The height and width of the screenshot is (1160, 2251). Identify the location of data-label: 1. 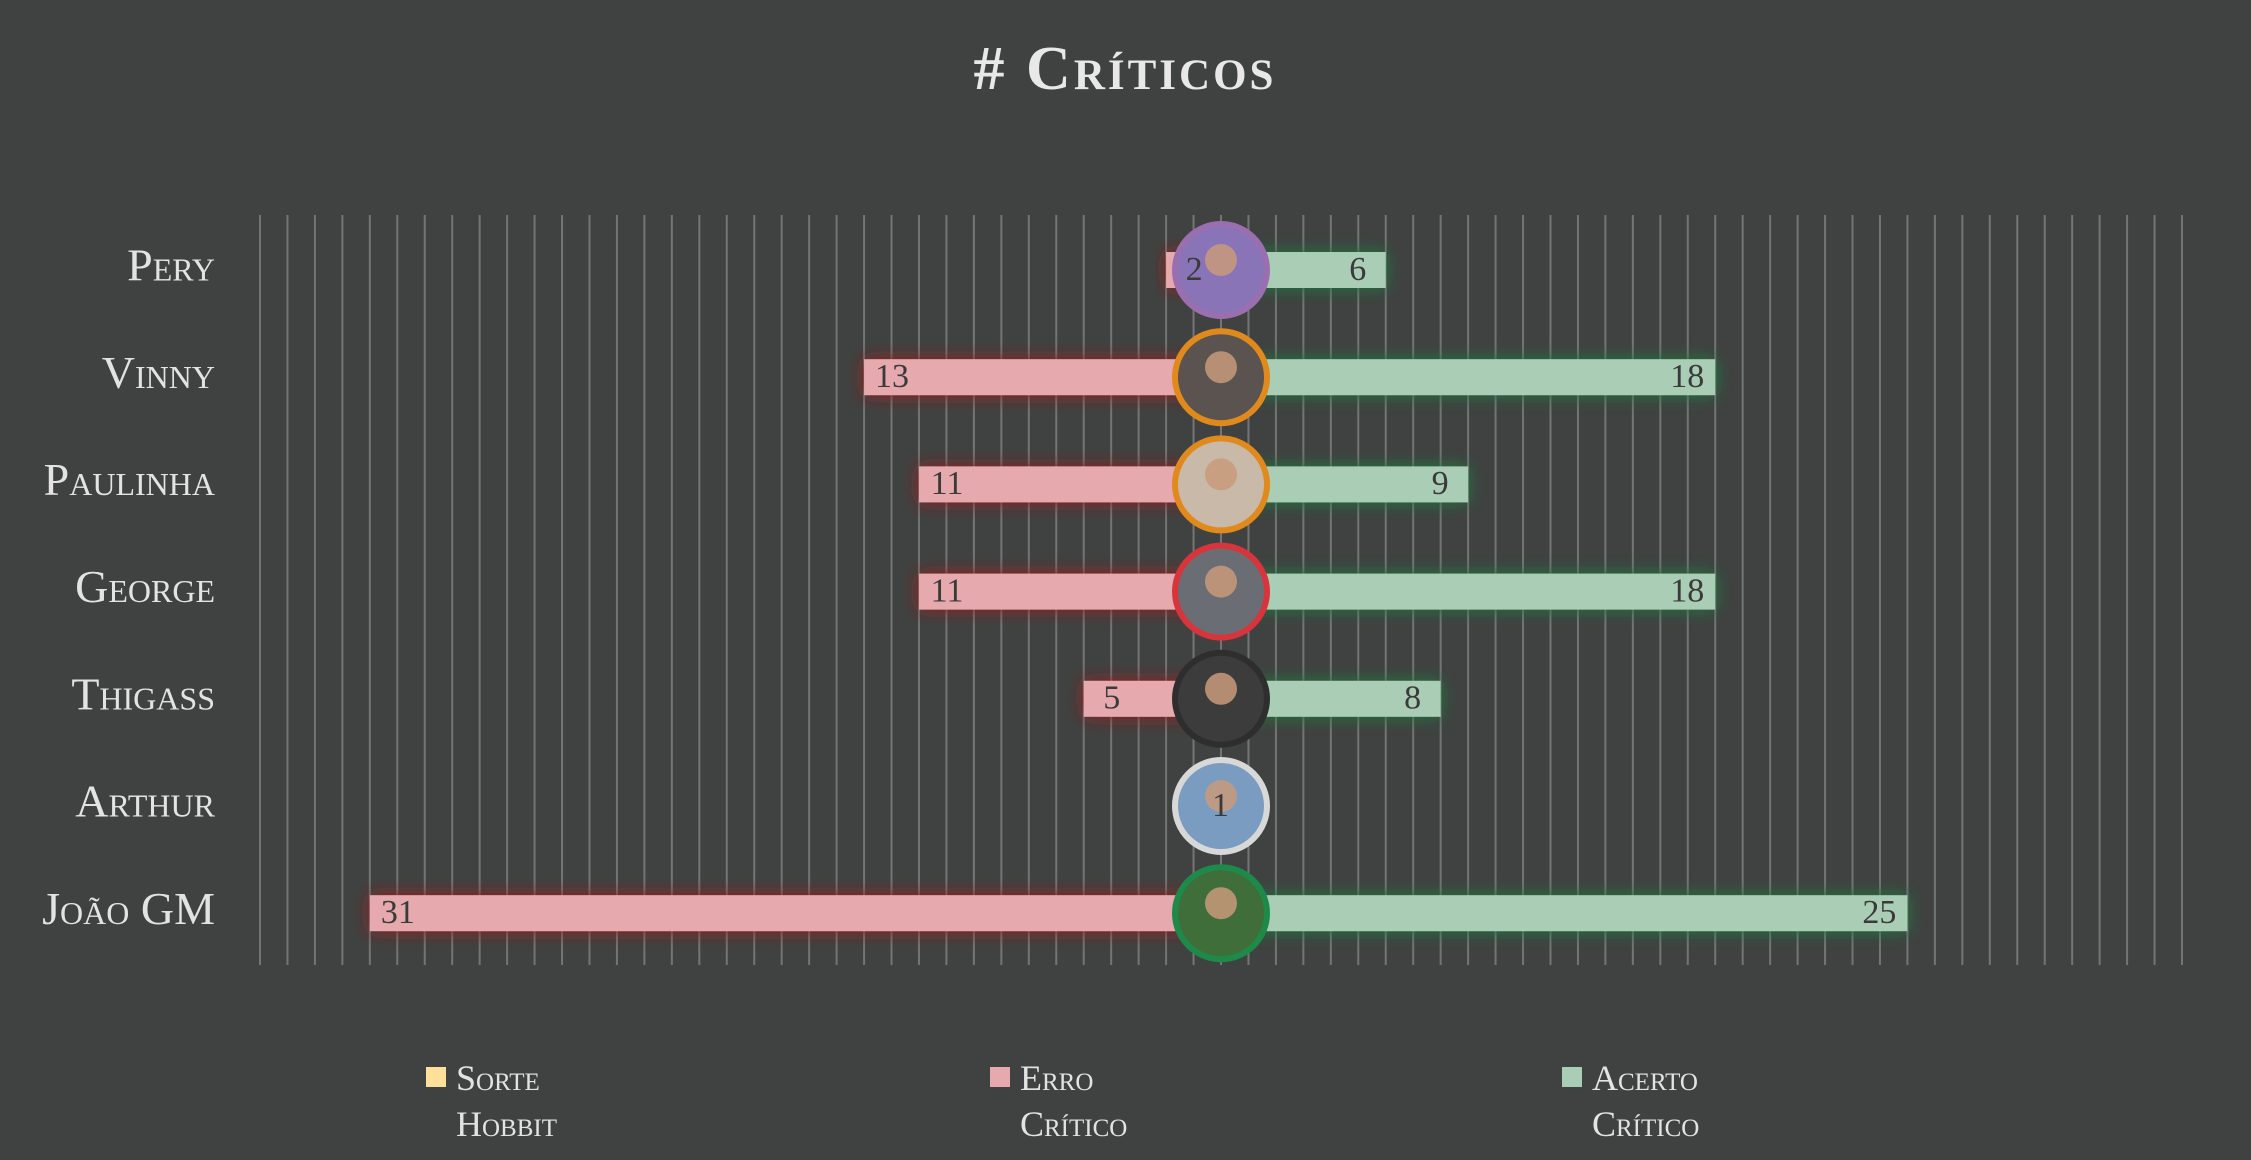
(1220, 805).